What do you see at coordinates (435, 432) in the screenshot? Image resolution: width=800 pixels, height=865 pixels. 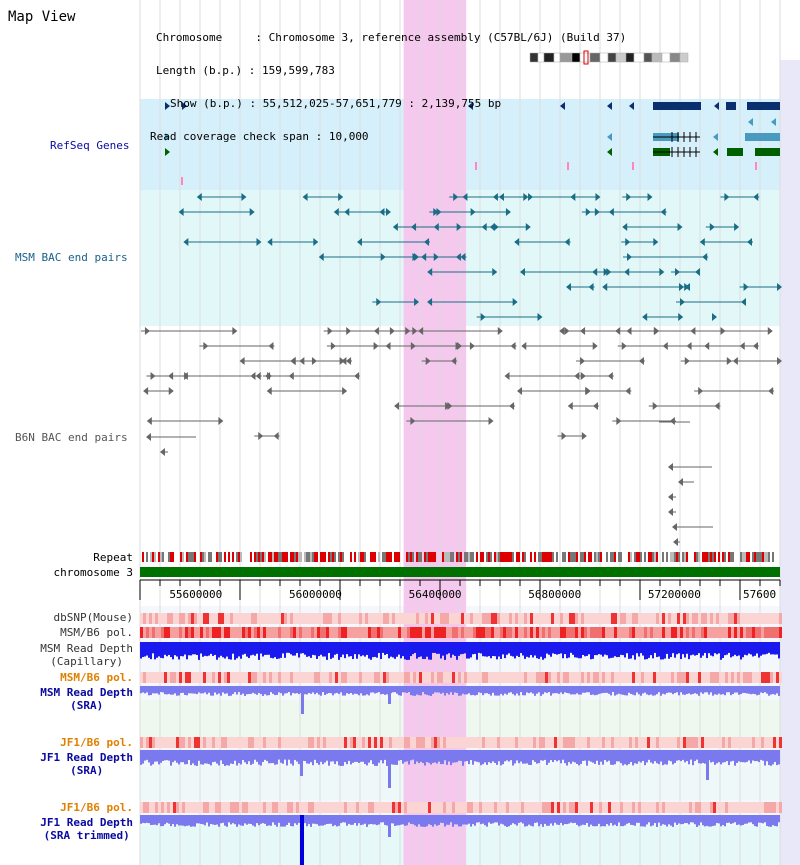 I see `selected-region-highlight` at bounding box center [435, 432].